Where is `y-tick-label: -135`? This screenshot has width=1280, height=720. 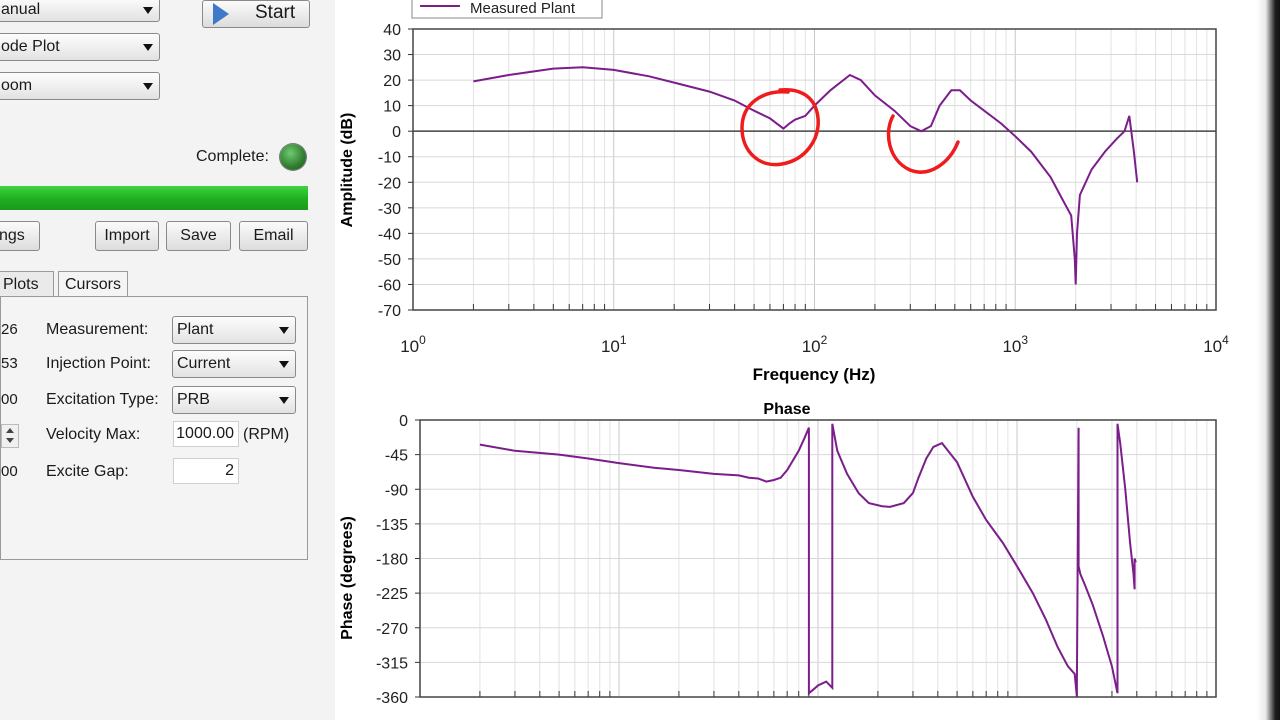 y-tick-label: -135 is located at coordinates (392, 525).